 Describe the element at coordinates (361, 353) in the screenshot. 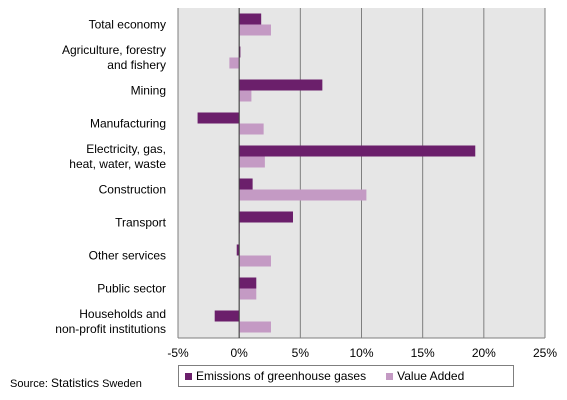

I see `x-tick-label: 10%` at that location.